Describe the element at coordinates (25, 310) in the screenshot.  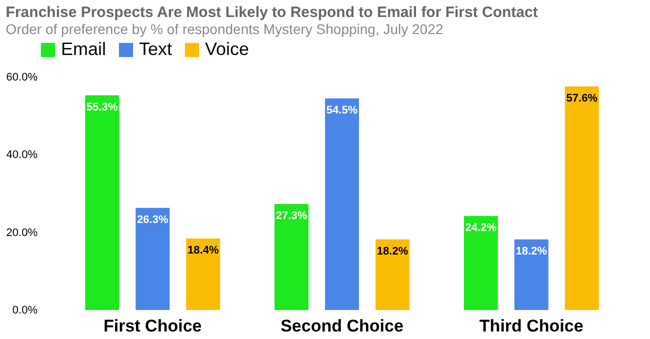
I see `y-tick-label: 0.0%` at that location.